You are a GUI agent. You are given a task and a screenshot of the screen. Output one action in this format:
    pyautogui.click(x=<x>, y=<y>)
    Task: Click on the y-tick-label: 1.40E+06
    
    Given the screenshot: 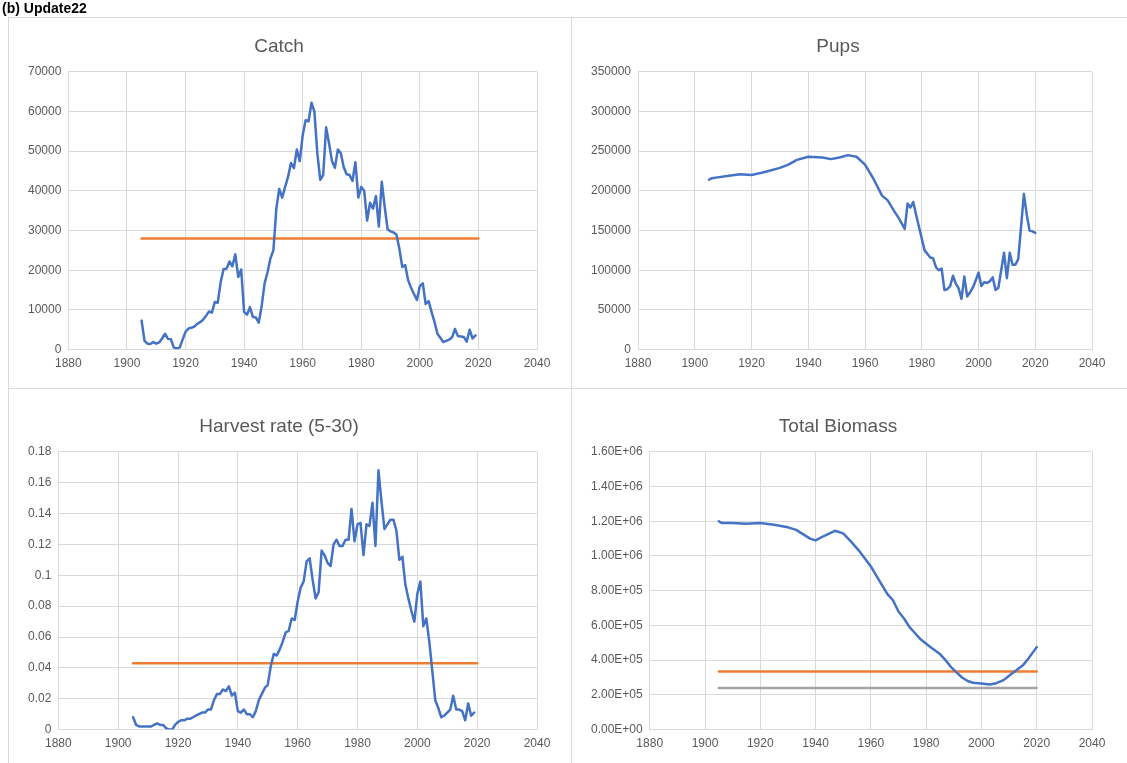 What is the action you would take?
    pyautogui.click(x=617, y=485)
    